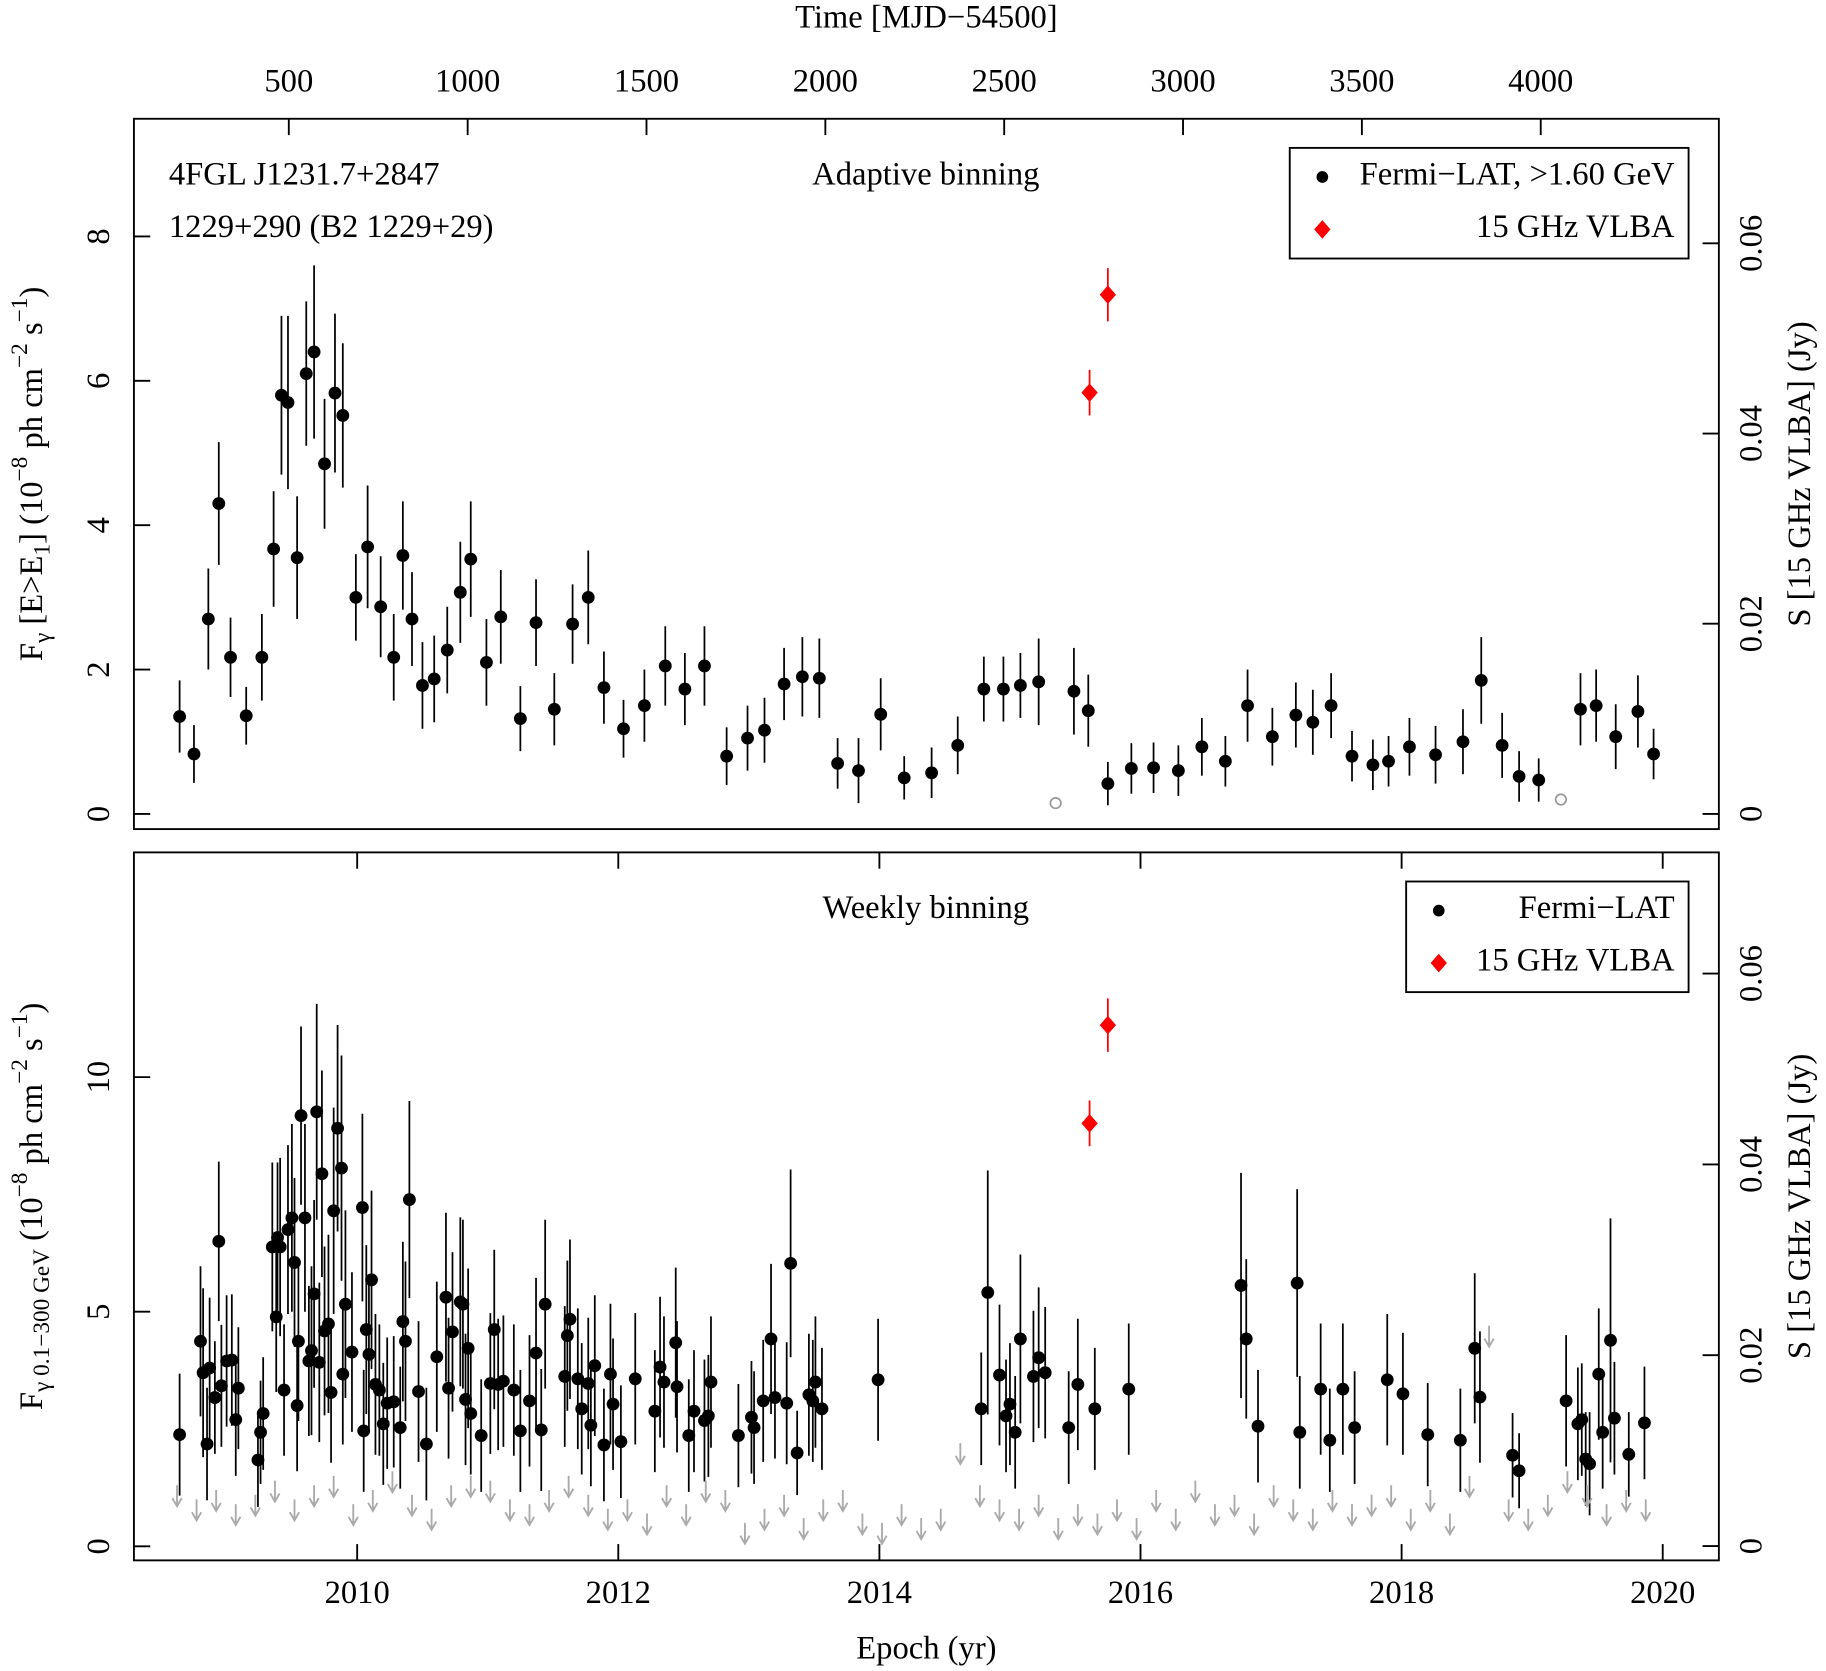 Image resolution: width=1826 pixels, height=1671 pixels. I want to click on y-axis-label: Fγ 0.1−300 GeV (10−8 ph cm−2 s−1), so click(31, 1207).